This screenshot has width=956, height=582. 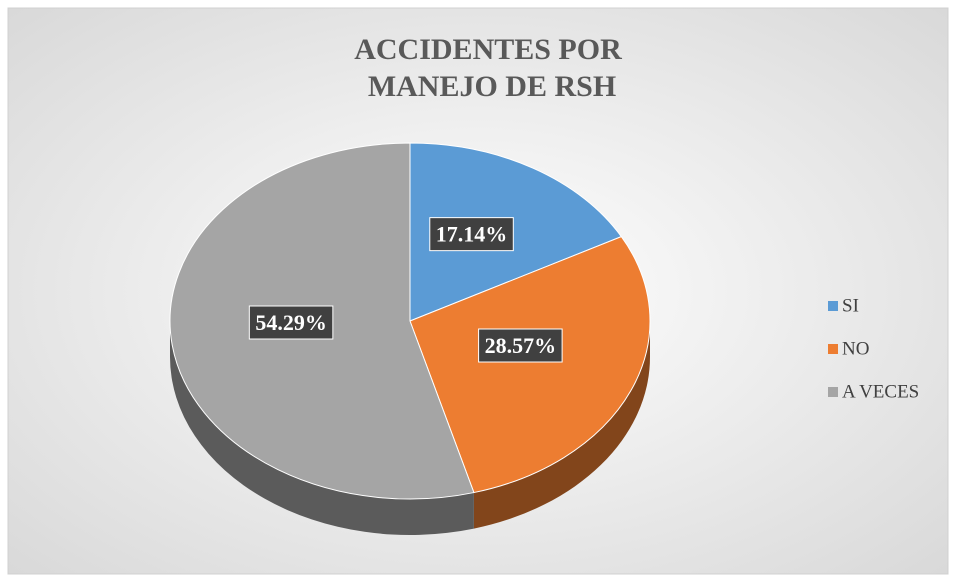 I want to click on data-label-text: 28.57%, so click(x=521, y=345).